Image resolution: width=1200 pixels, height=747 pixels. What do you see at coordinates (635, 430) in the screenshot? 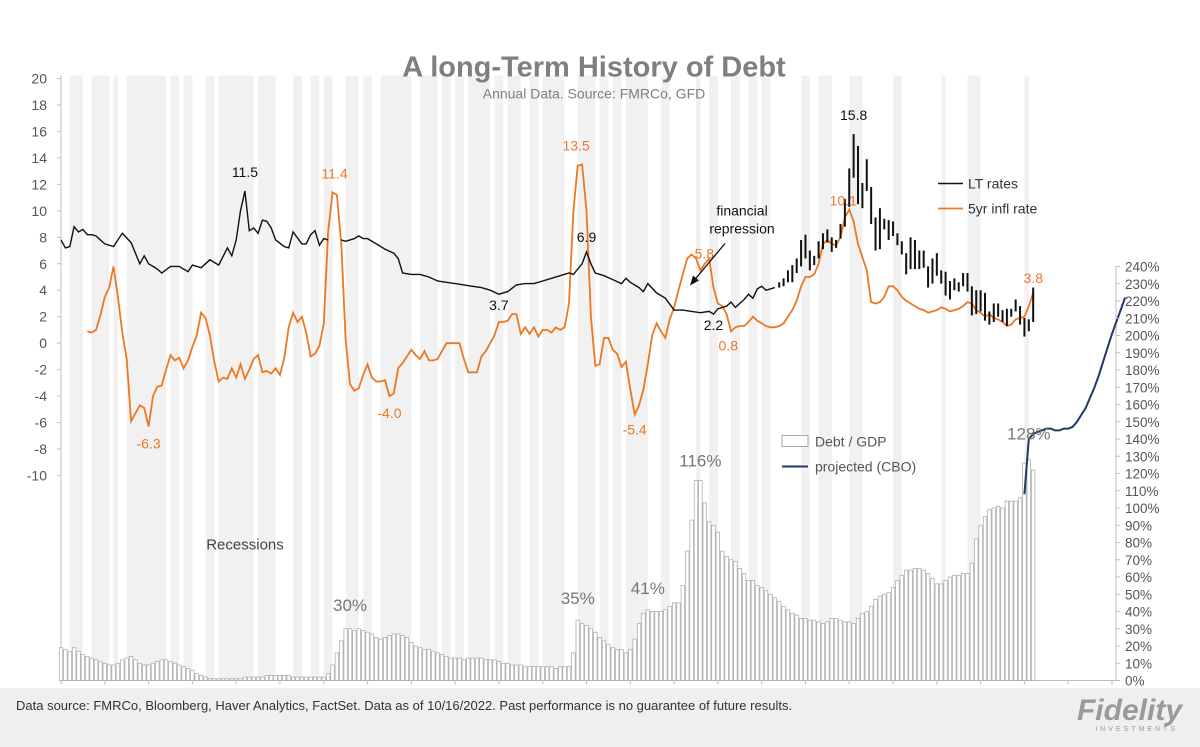
I see `data-label: -5.4` at bounding box center [635, 430].